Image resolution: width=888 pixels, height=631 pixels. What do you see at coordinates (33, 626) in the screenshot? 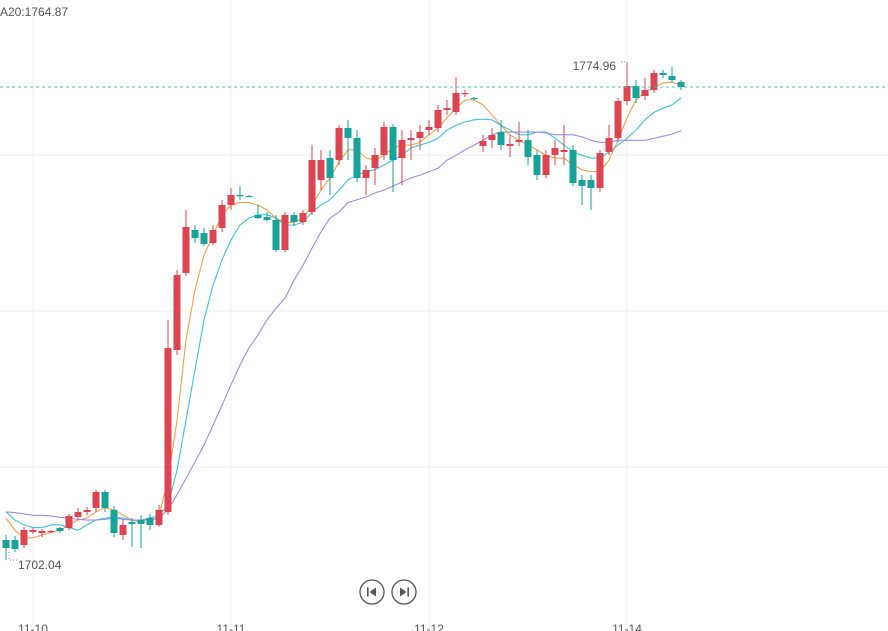
I see `x-tick-label: 11-10` at bounding box center [33, 626].